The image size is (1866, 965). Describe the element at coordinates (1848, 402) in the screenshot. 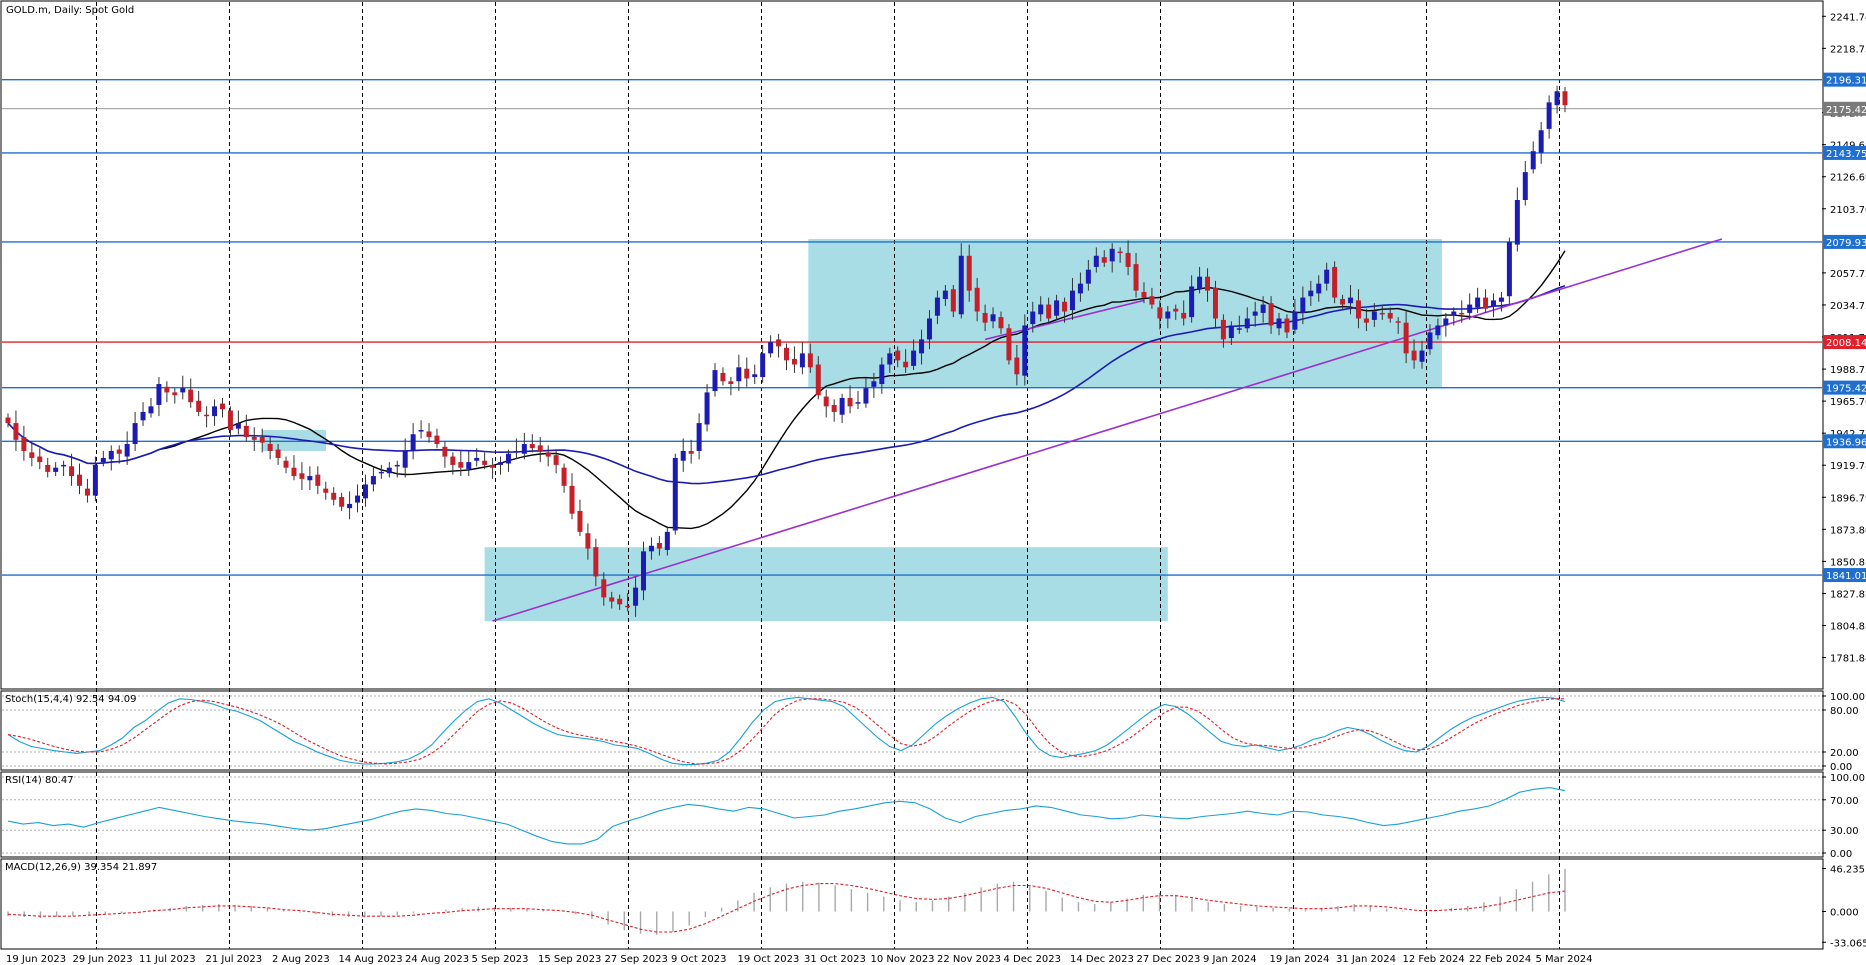

I see `price-tick-label: 1965.76` at that location.